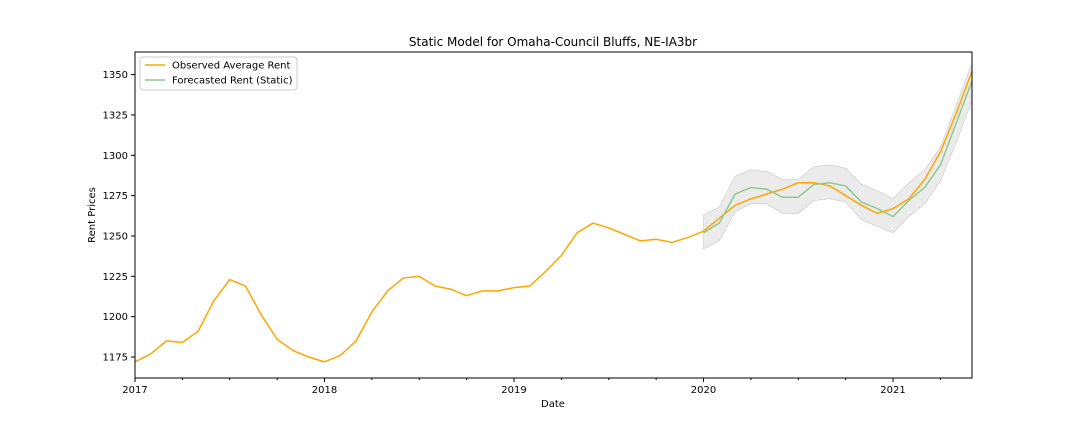 This screenshot has width=1080, height=432. I want to click on y-tick-label: 1275, so click(115, 196).